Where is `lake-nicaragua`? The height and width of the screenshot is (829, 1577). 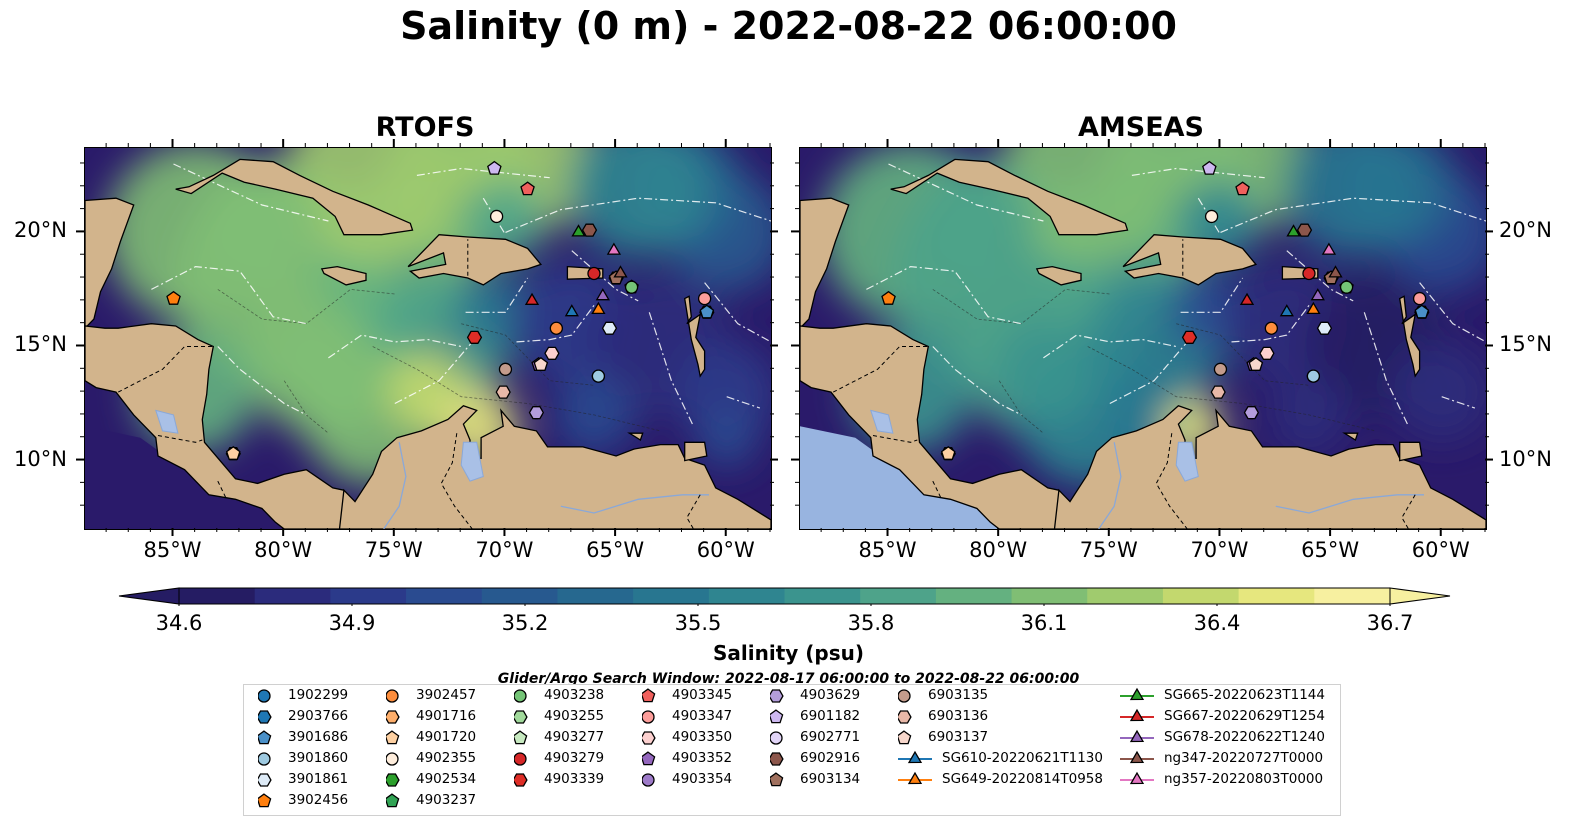 lake-nicaragua is located at coordinates (167, 421).